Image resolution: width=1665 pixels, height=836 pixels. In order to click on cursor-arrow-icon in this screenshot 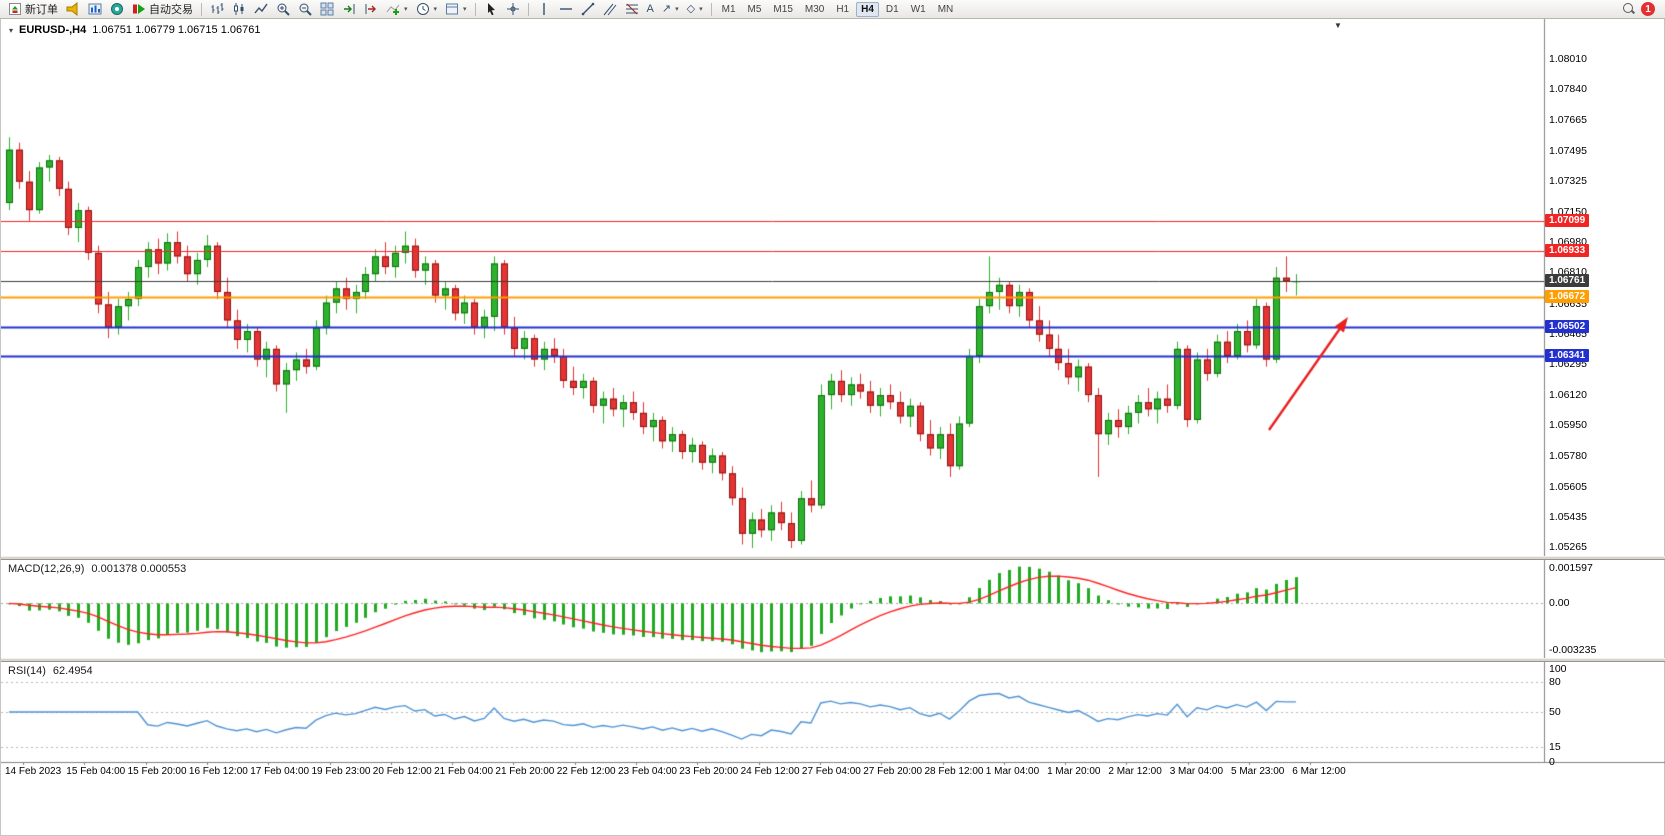, I will do `click(491, 9)`.